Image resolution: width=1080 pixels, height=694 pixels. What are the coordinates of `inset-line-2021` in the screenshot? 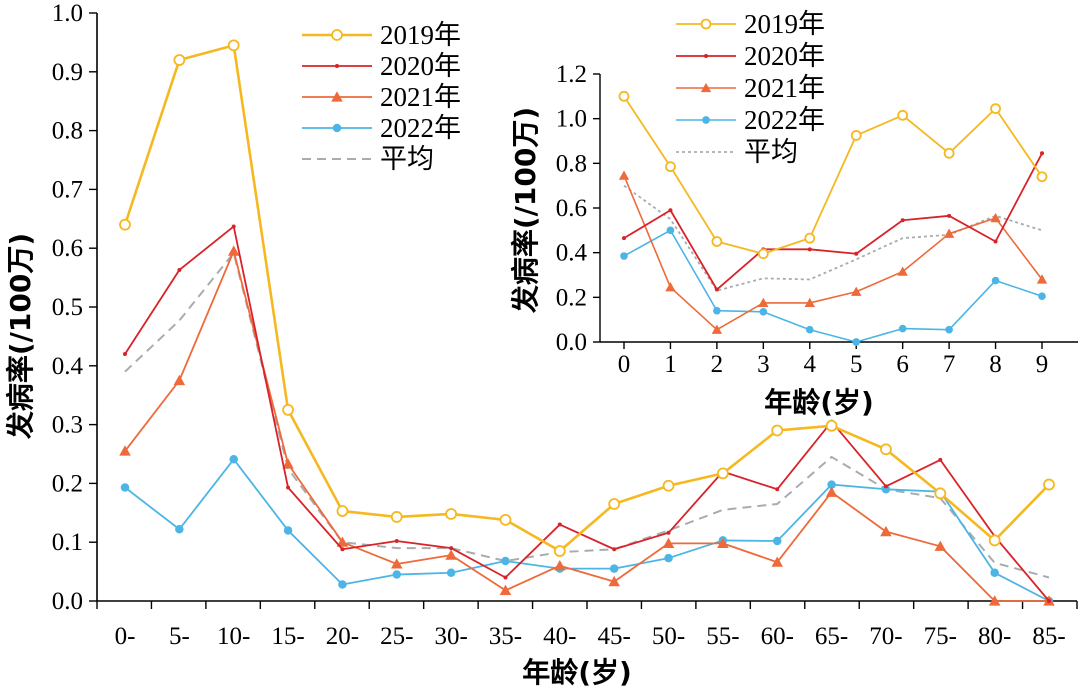 It's located at (833, 253).